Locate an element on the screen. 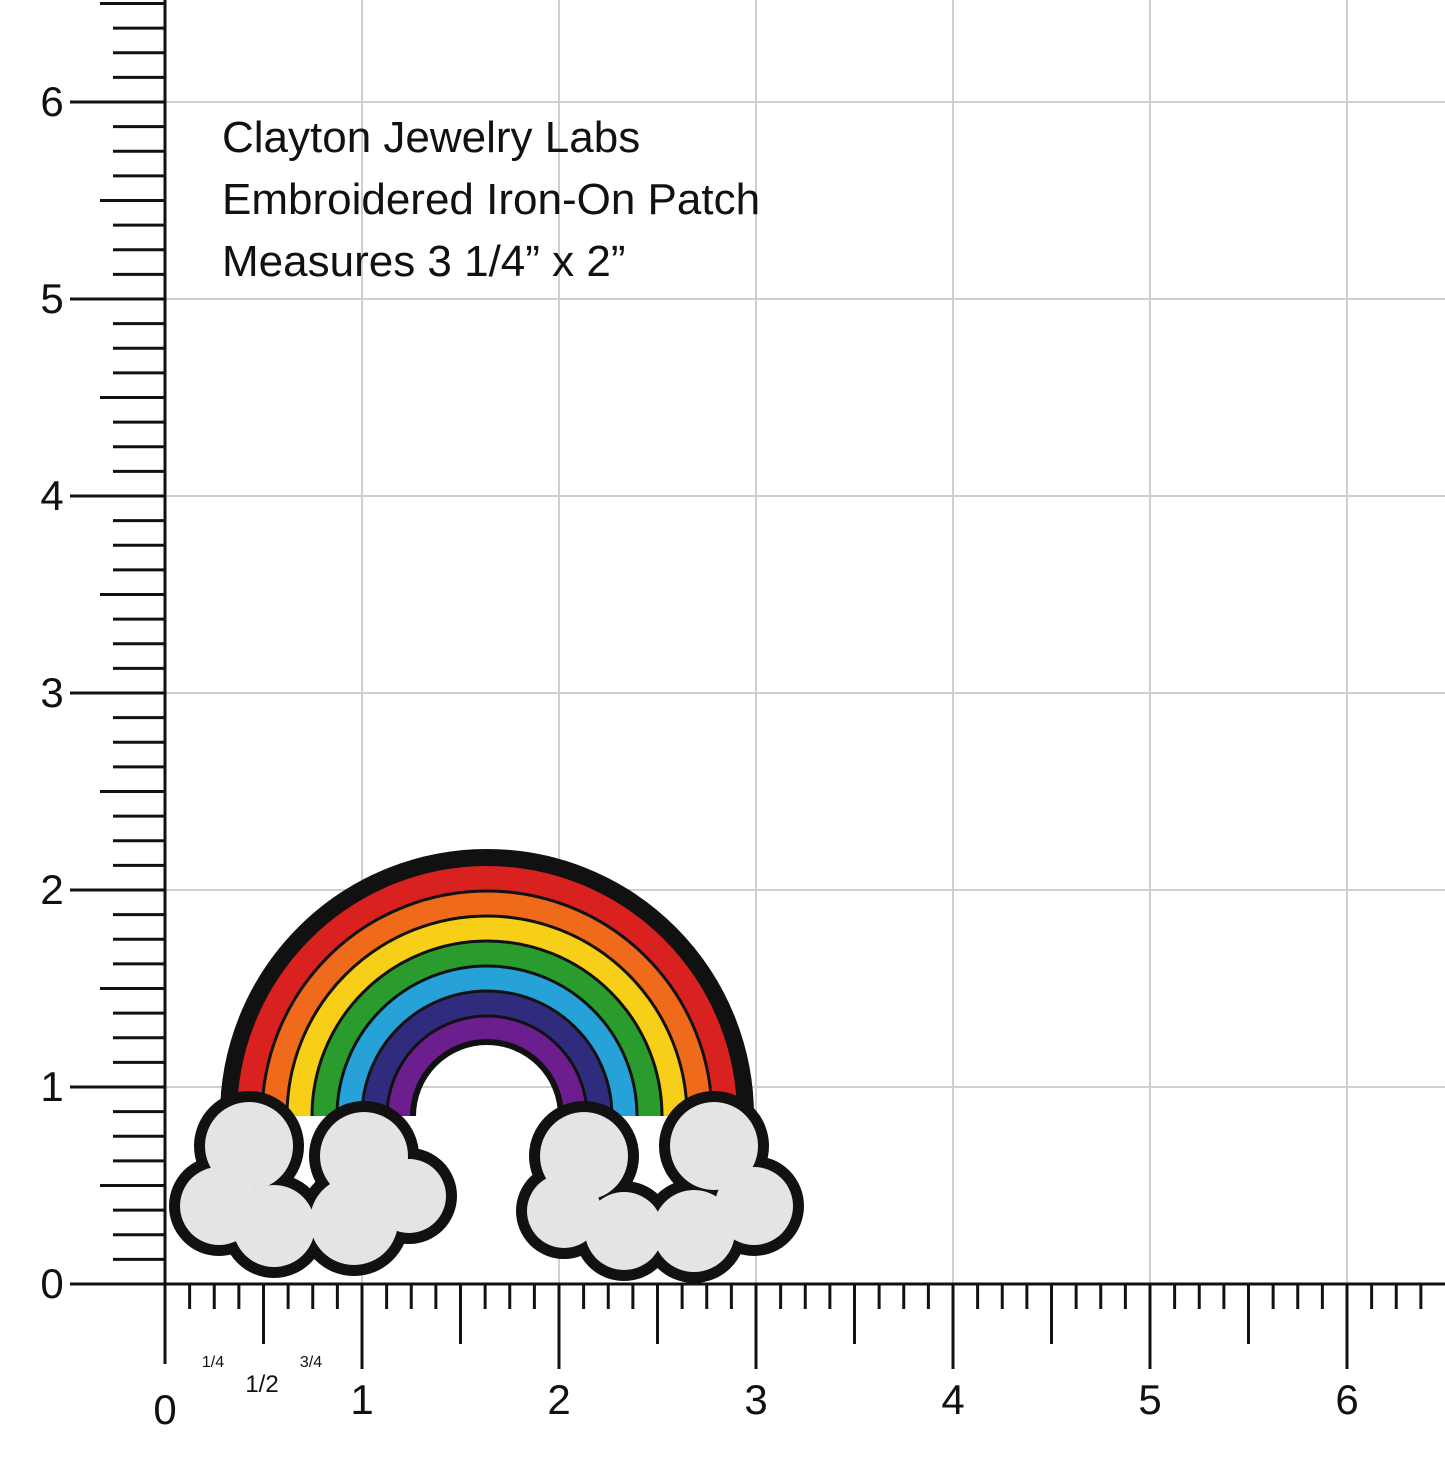 The width and height of the screenshot is (1445, 1475). x-axis-label: 2 is located at coordinates (558, 1399).